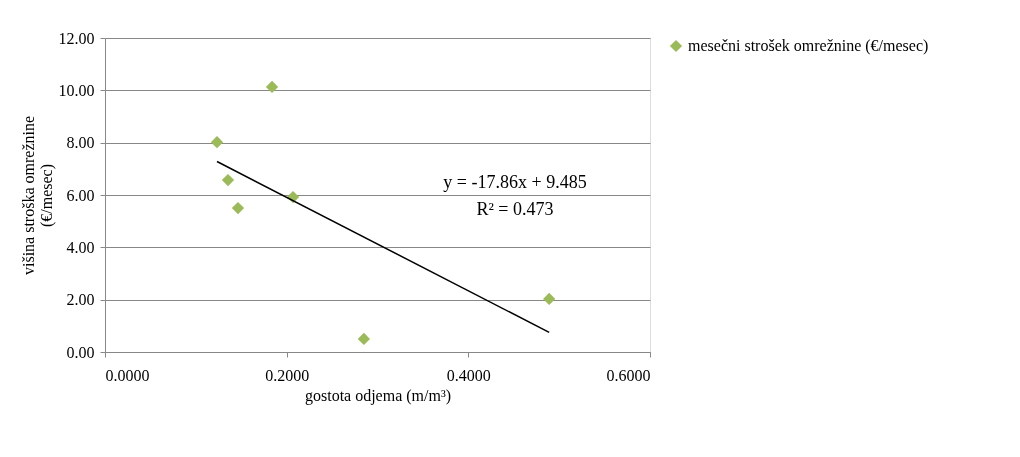 This screenshot has height=457, width=1020. I want to click on y-tick-label: 2.00, so click(80, 300).